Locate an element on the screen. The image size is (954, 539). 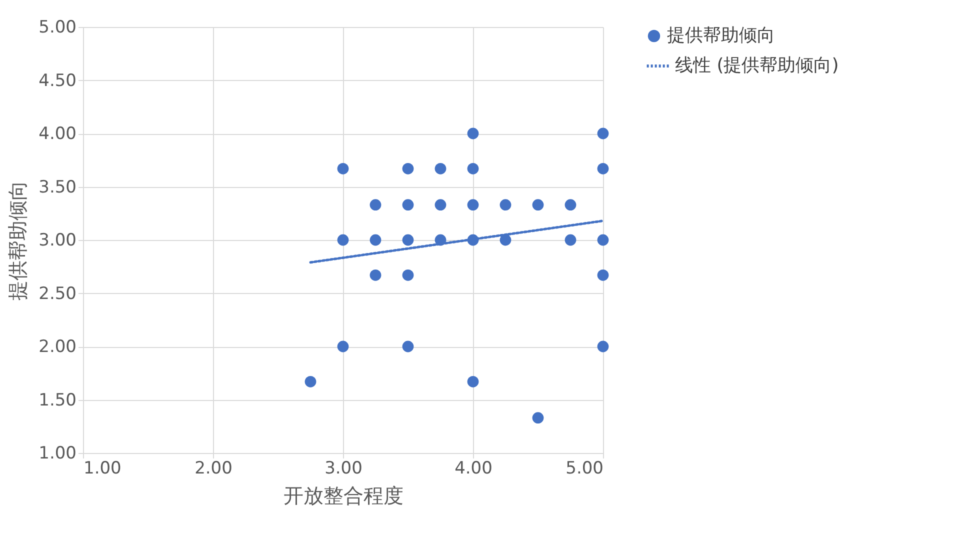
y-tick-label: 5.00 is located at coordinates (57, 28).